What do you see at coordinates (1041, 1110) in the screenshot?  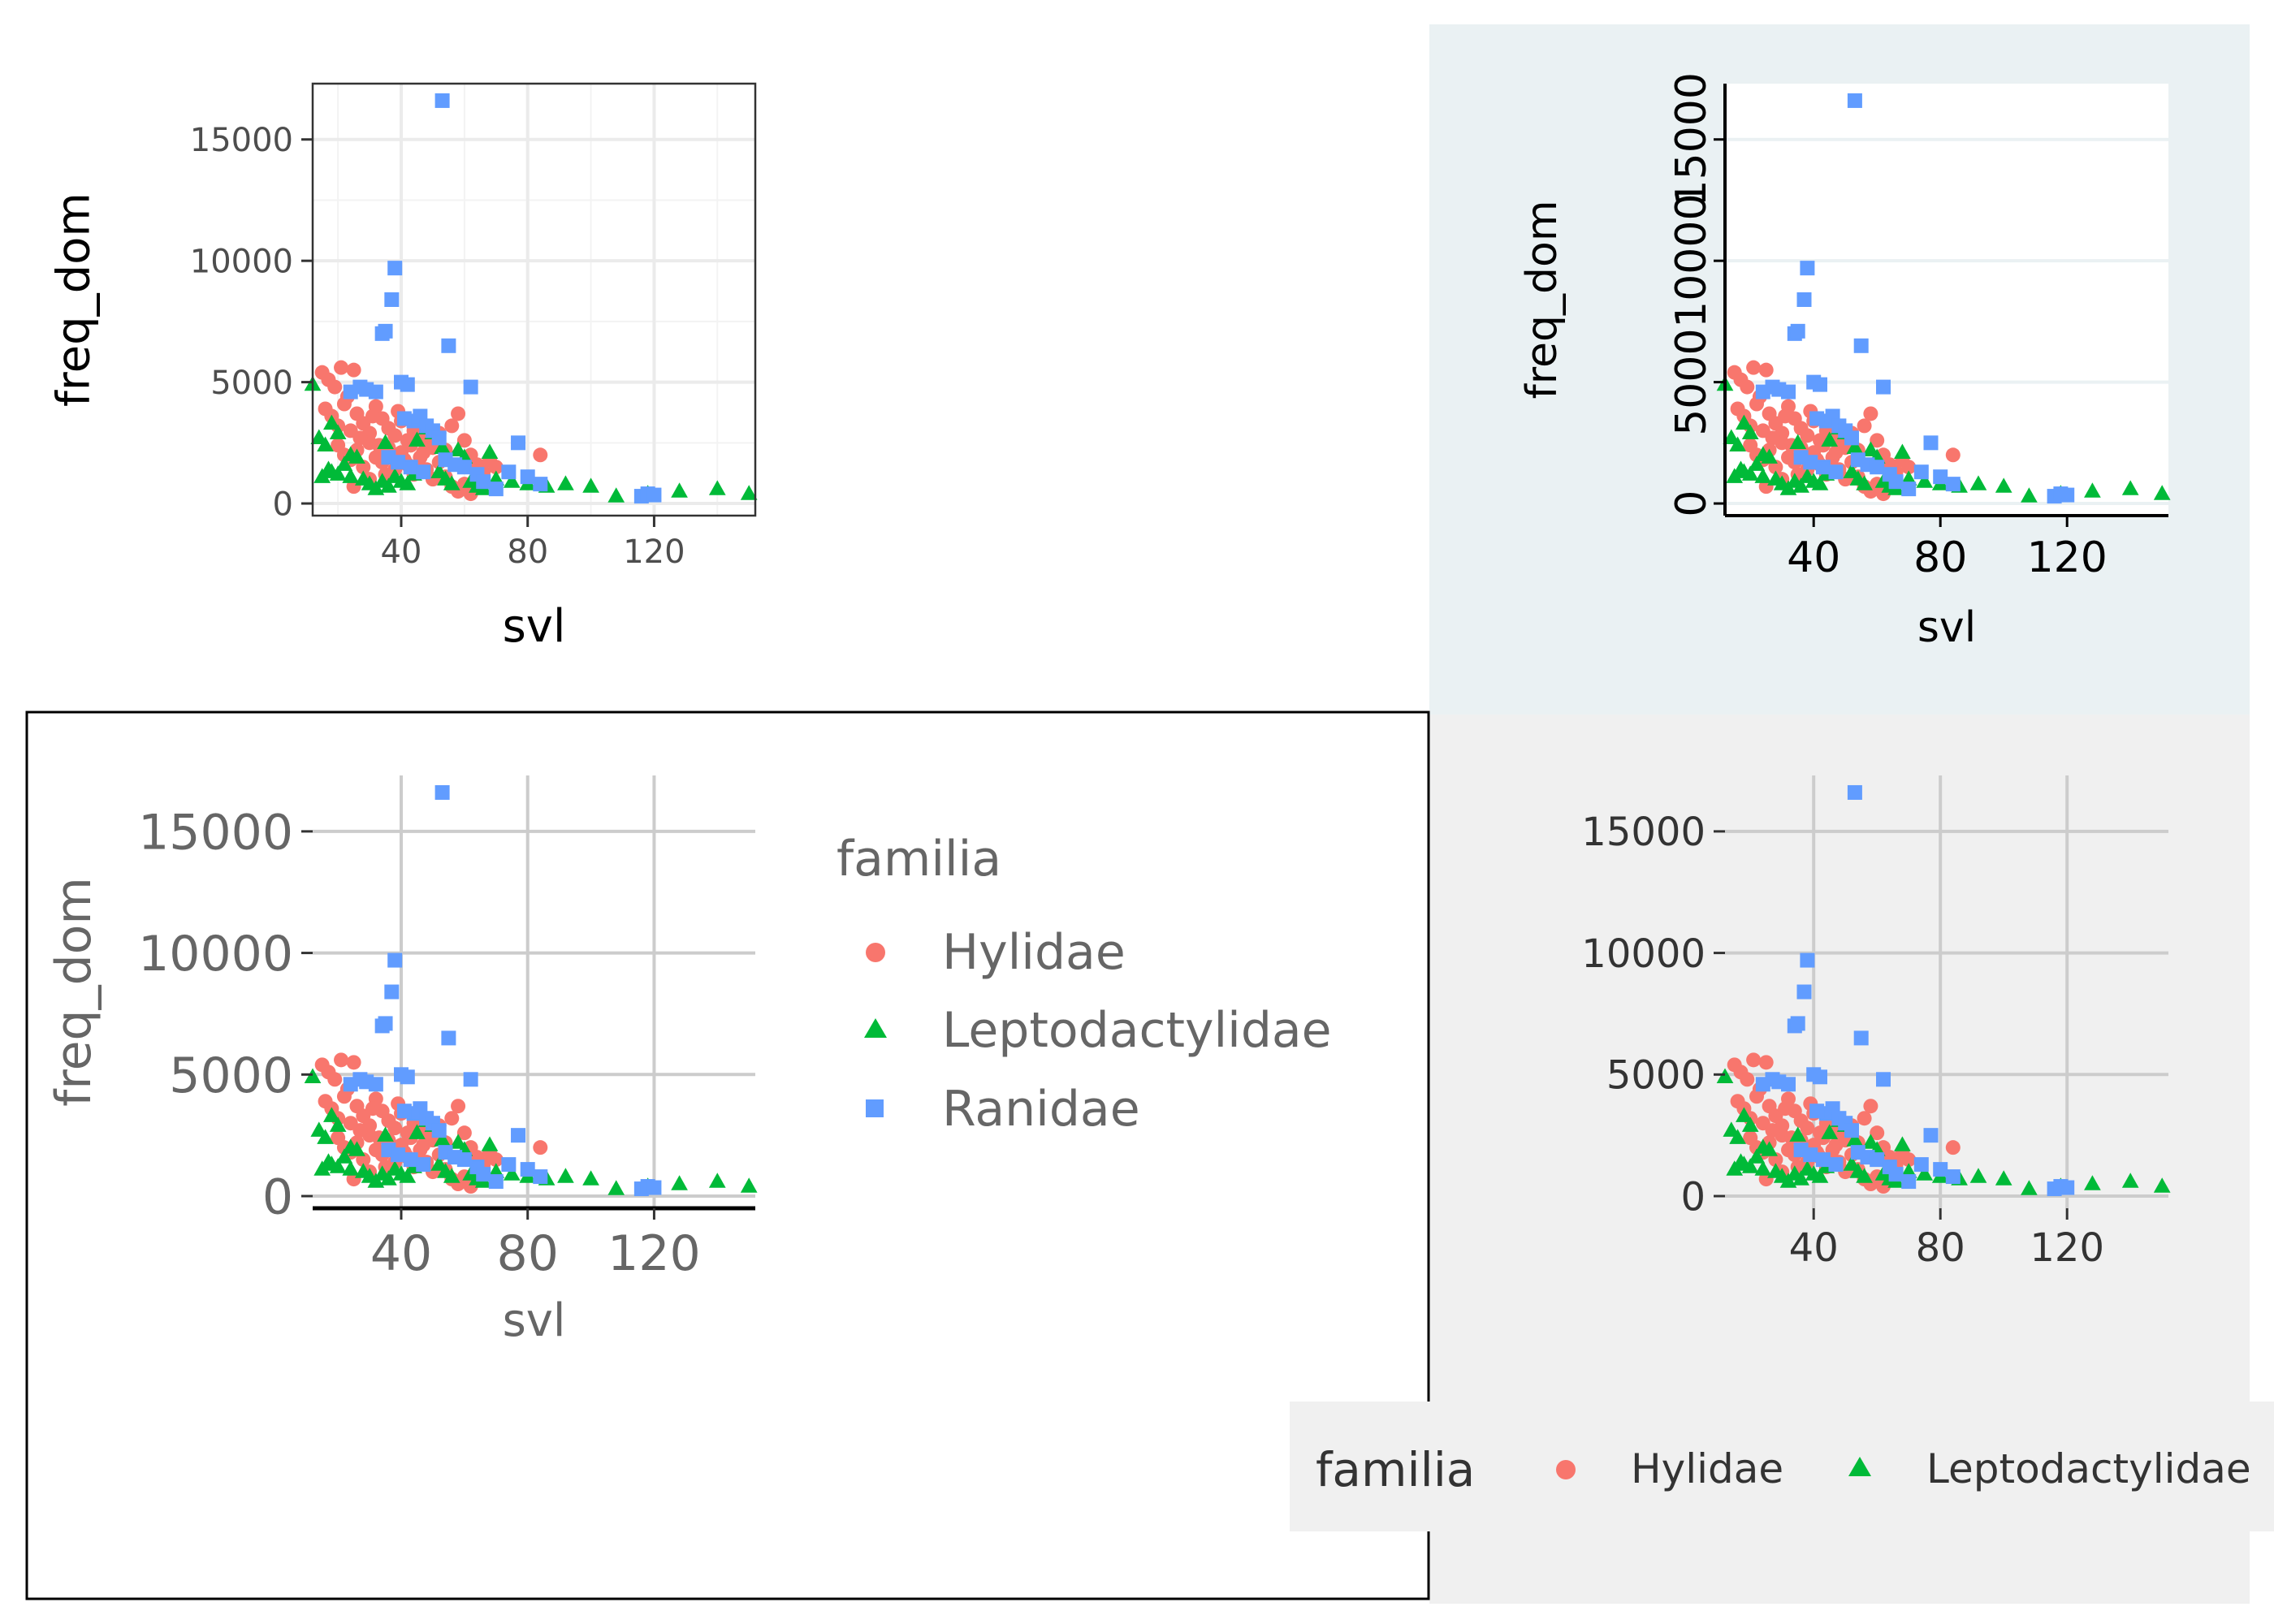 I see `legend-label-ranidae: Ranidae` at bounding box center [1041, 1110].